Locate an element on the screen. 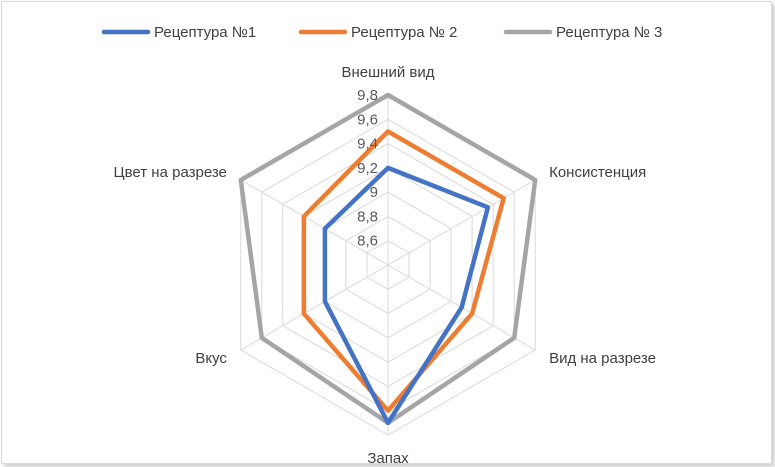  tick-label-5: 9,6 is located at coordinates (367, 119).